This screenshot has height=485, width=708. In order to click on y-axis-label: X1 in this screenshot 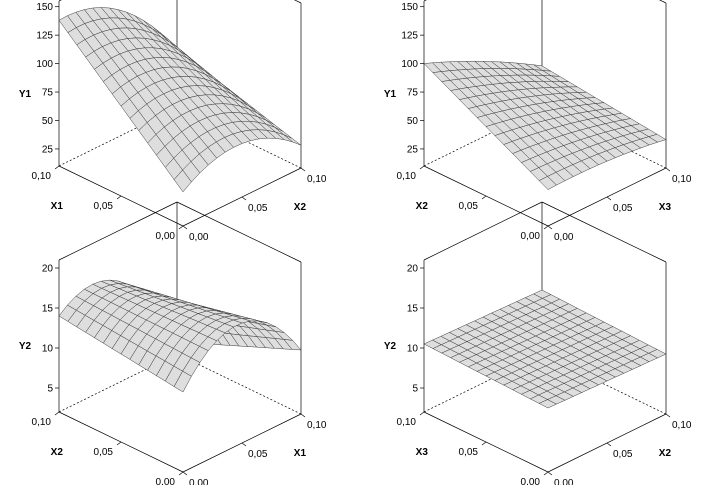, I will do `click(300, 453)`.